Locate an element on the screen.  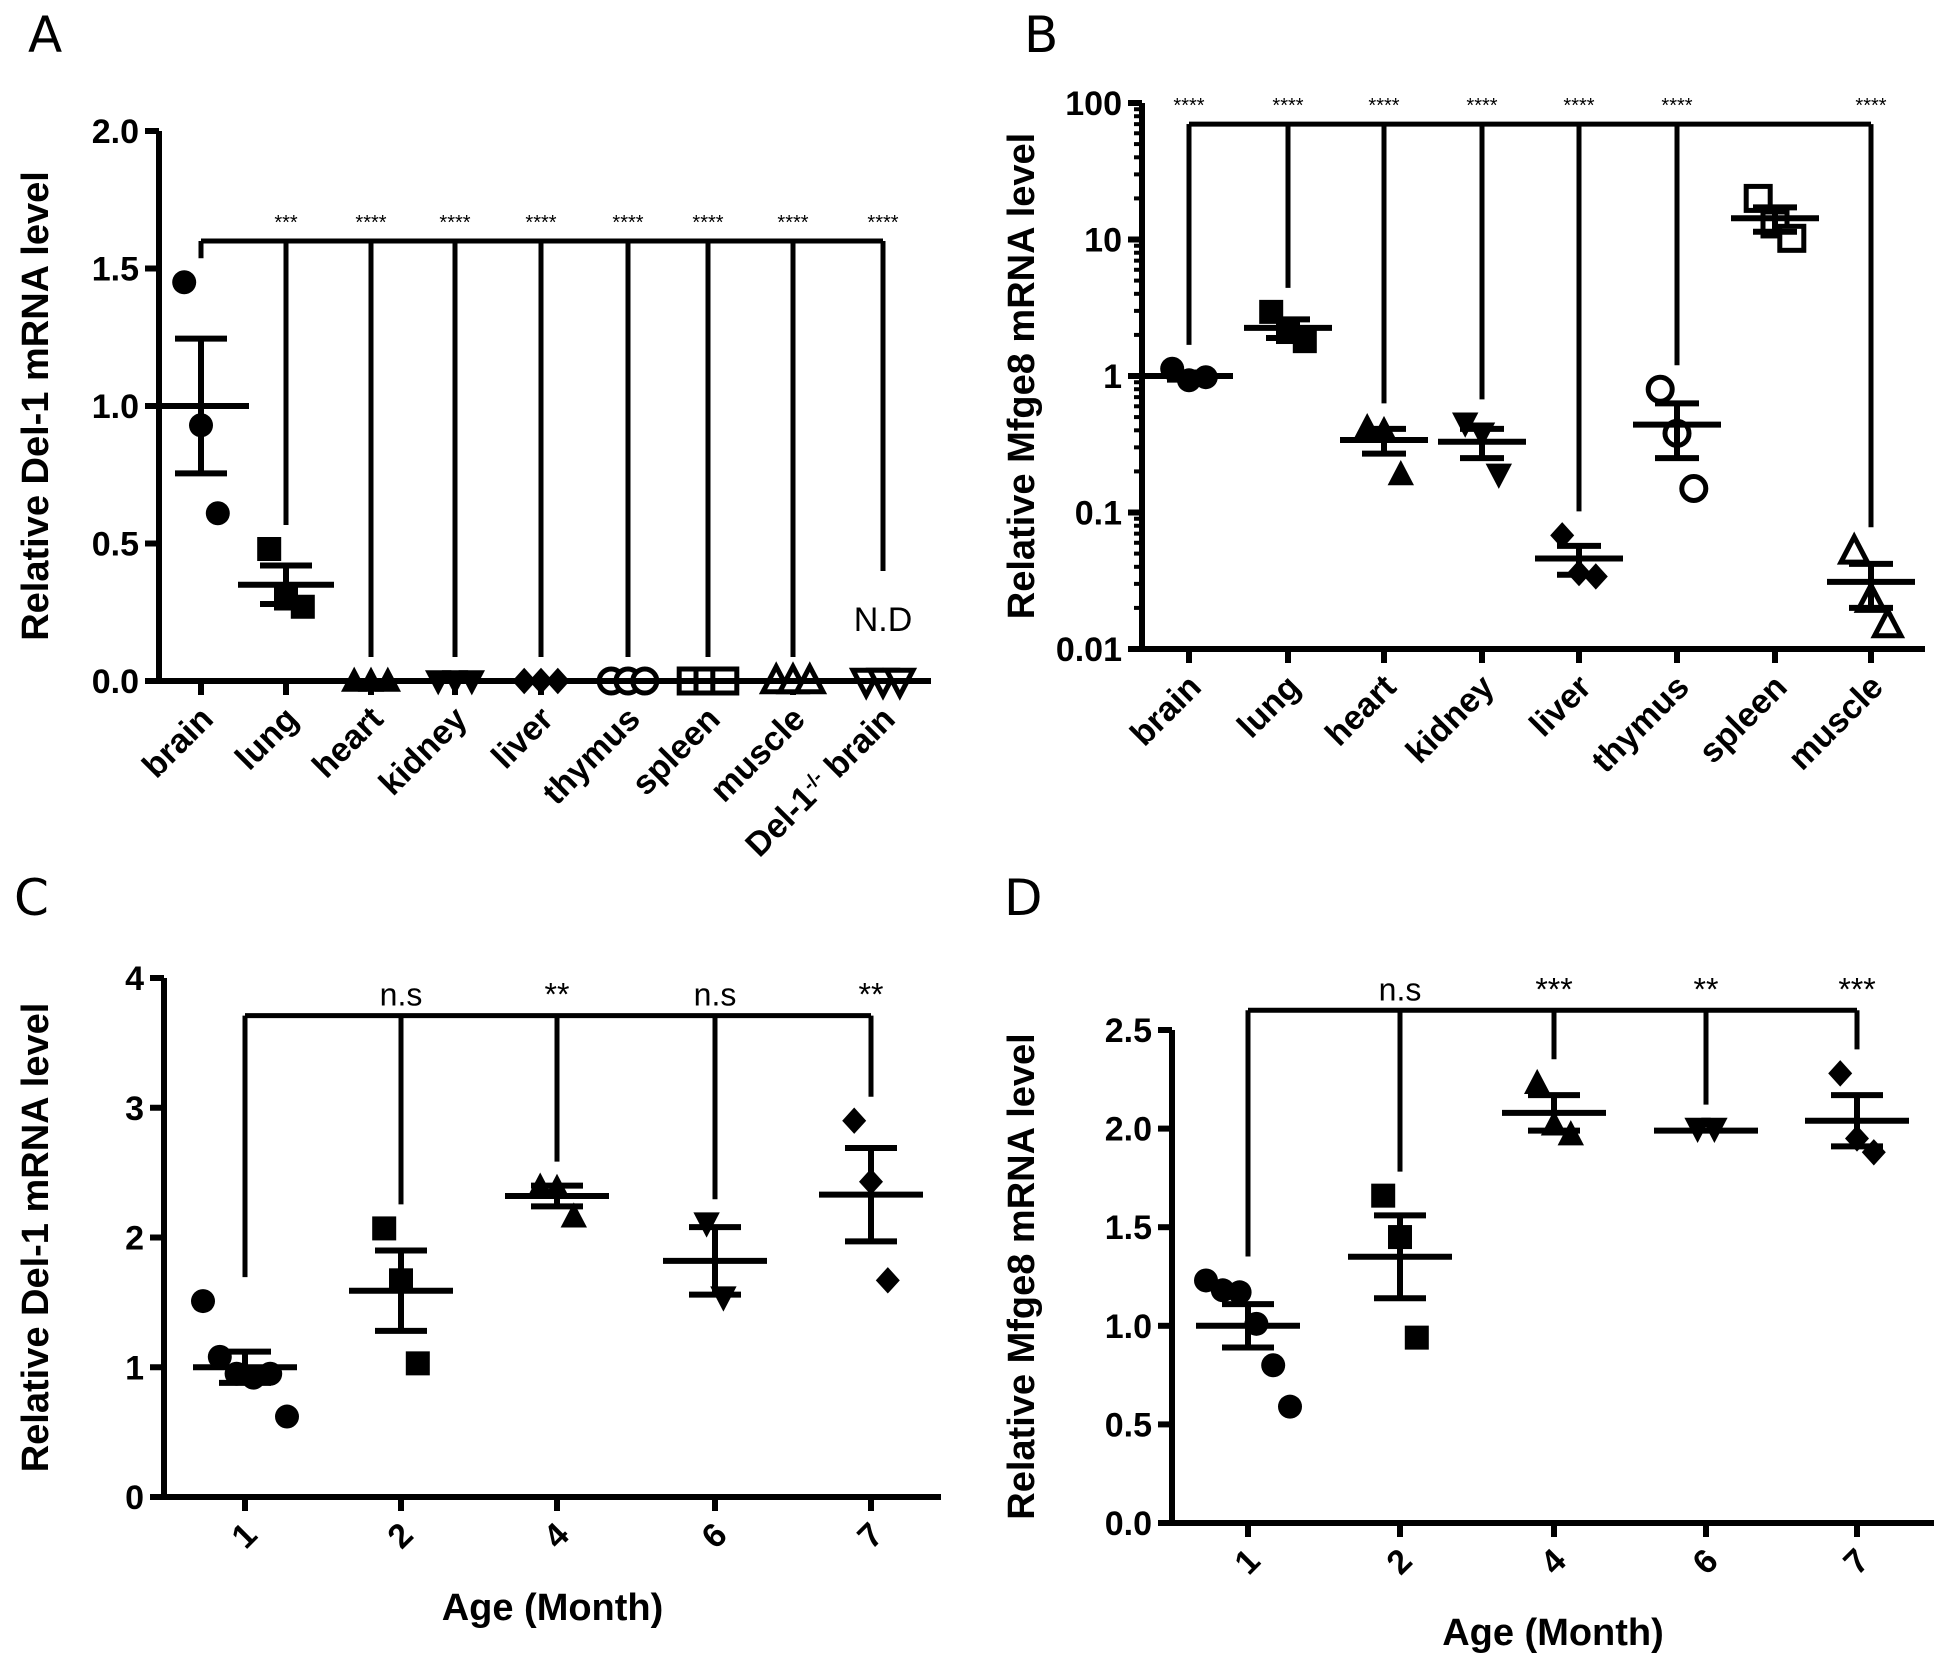
y-tick-label: 2.5 is located at coordinates (1128, 1031).